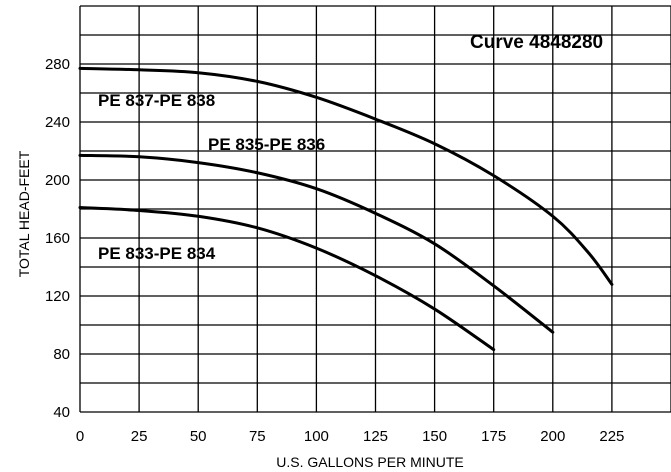  What do you see at coordinates (536, 42) in the screenshot?
I see `chart-title: Curve 4848280` at bounding box center [536, 42].